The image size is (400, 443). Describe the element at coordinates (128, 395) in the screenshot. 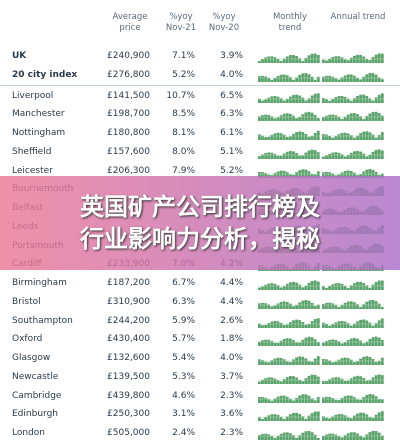

I see `price: £439,800` at that location.